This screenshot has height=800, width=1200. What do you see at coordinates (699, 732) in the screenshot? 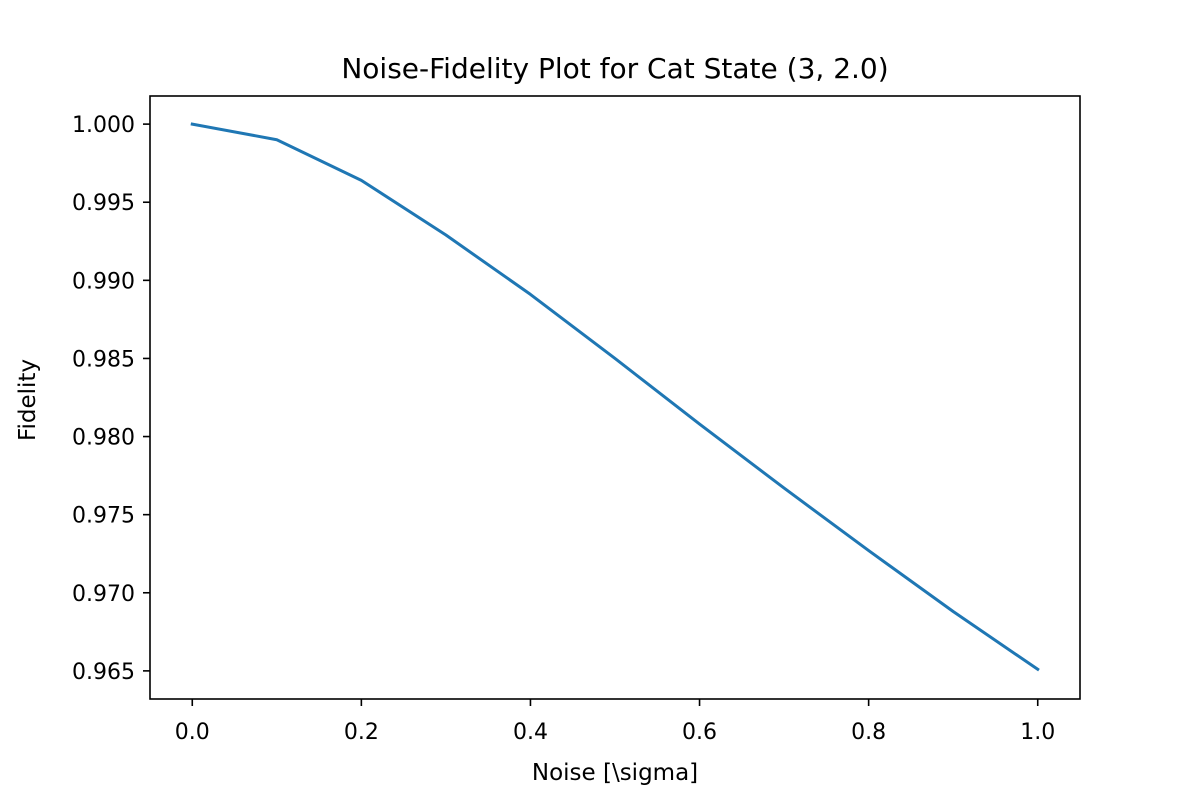
I see `x-tick-label: 0.6` at bounding box center [699, 732].